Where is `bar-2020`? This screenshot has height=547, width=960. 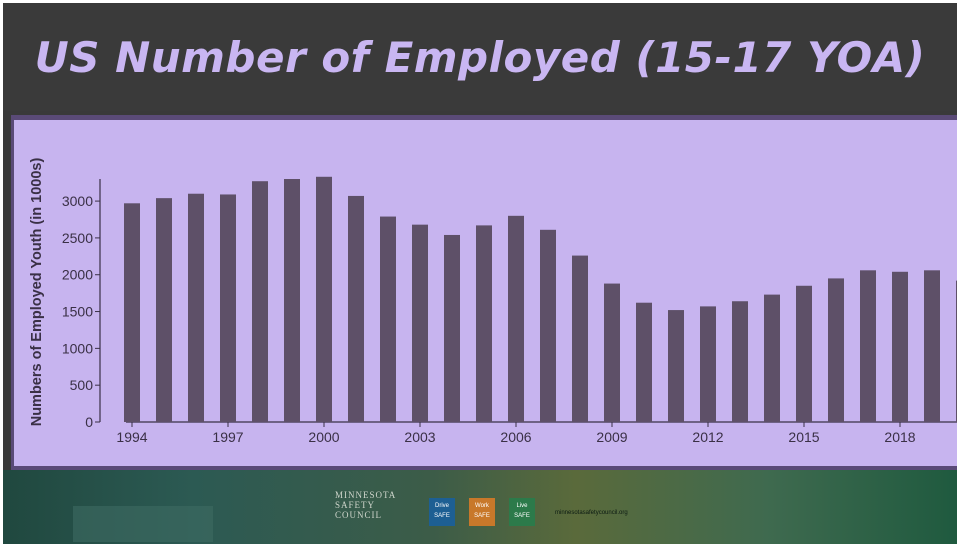 bar-2020 is located at coordinates (956, 351).